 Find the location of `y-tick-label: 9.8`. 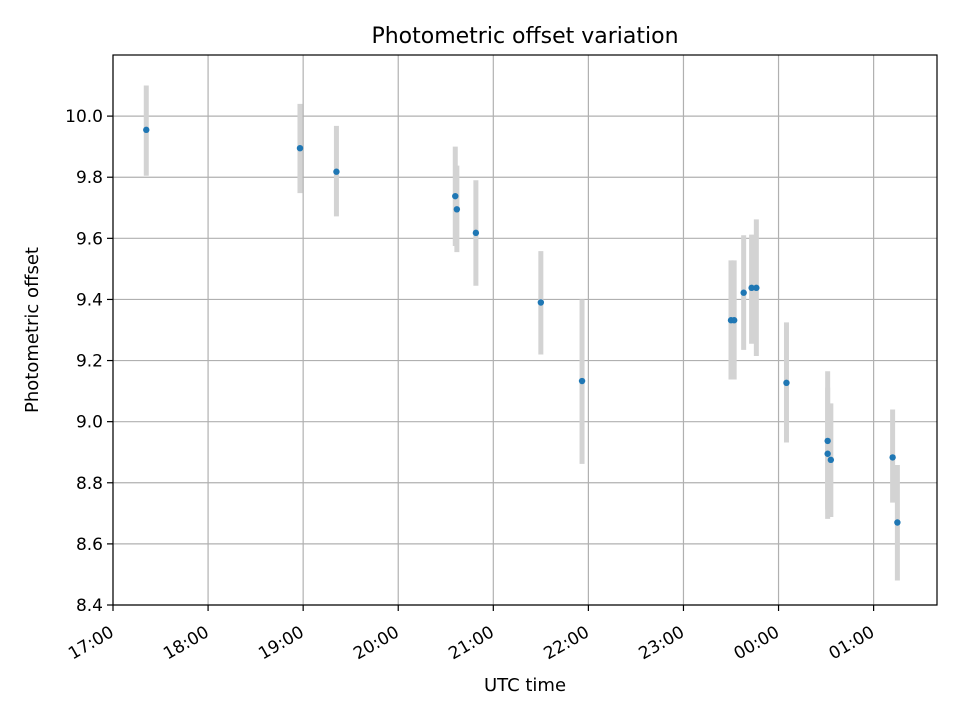

y-tick-label: 9.8 is located at coordinates (89, 178).